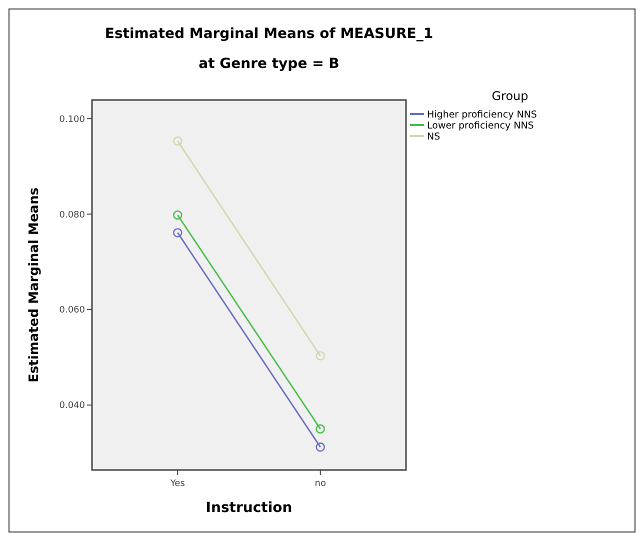 Image resolution: width=644 pixels, height=541 pixels. What do you see at coordinates (320, 484) in the screenshot?
I see `x-tick-label: no` at bounding box center [320, 484].